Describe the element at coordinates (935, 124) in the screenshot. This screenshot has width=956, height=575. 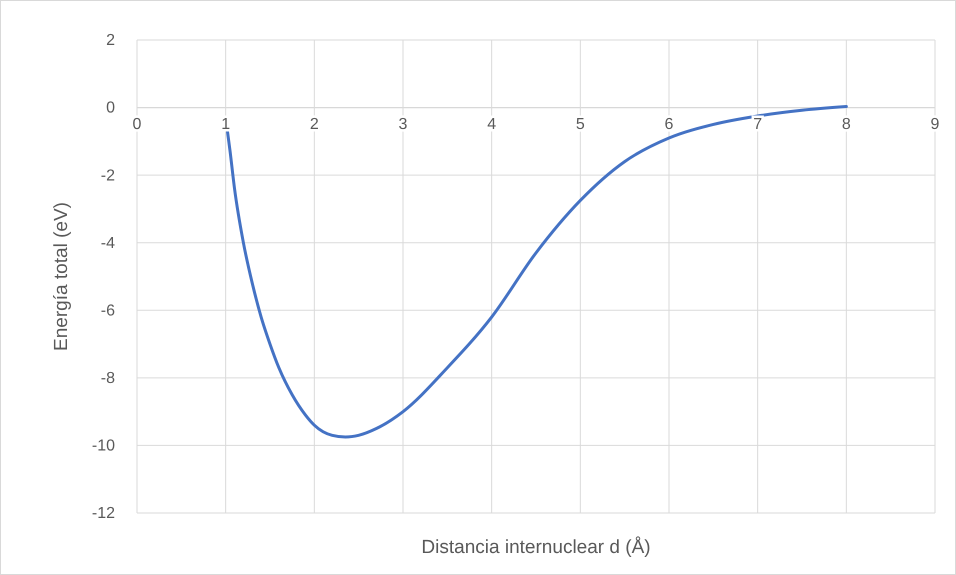
I see `x-tick-label: 9` at that location.